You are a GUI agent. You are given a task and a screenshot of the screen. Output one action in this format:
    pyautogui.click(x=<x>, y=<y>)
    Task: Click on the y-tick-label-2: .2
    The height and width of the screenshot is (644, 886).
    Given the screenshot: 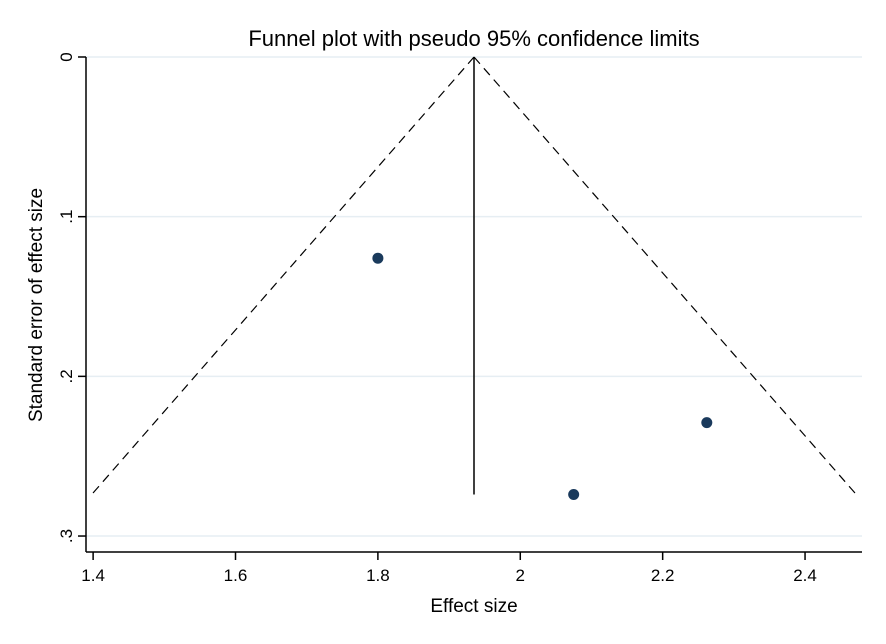 What is the action you would take?
    pyautogui.click(x=66, y=376)
    